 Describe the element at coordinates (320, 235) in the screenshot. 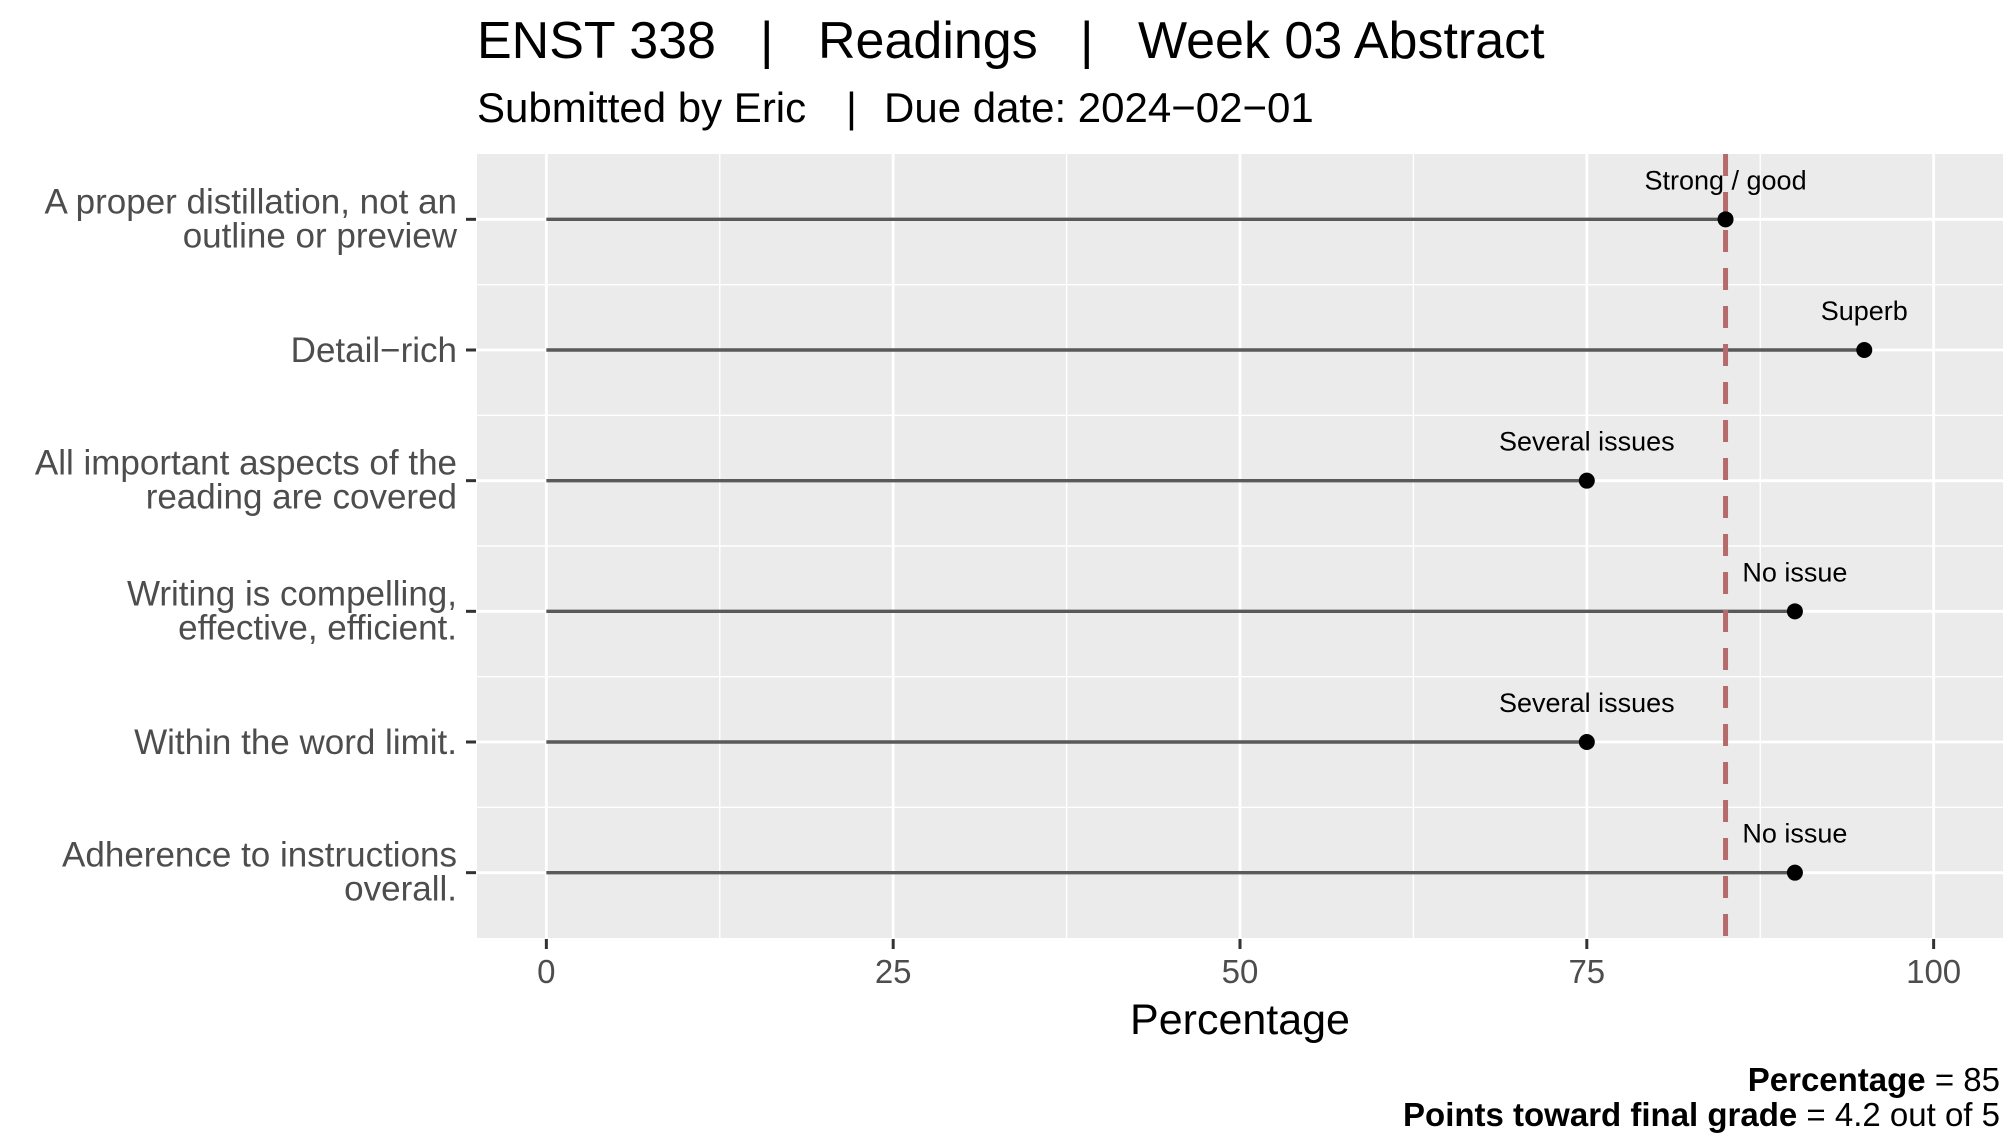

I see `y-axis-label: outline or preview` at that location.